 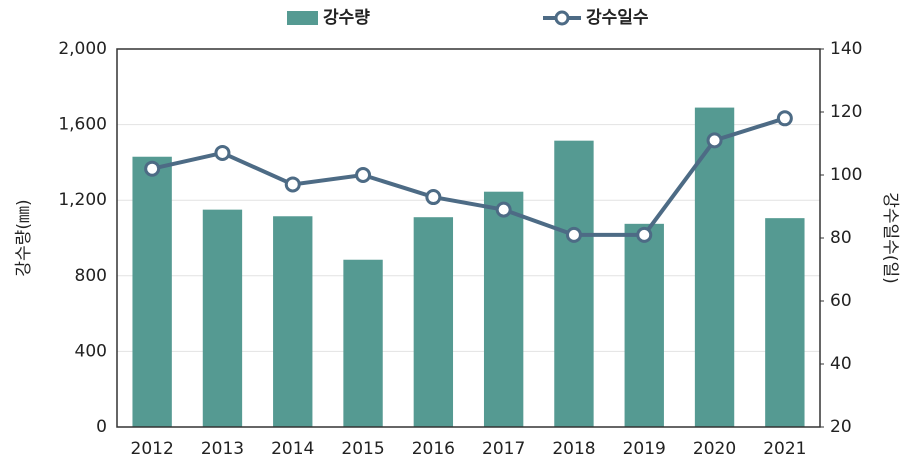 I want to click on y-tick-label: 1,200, so click(x=82, y=200).